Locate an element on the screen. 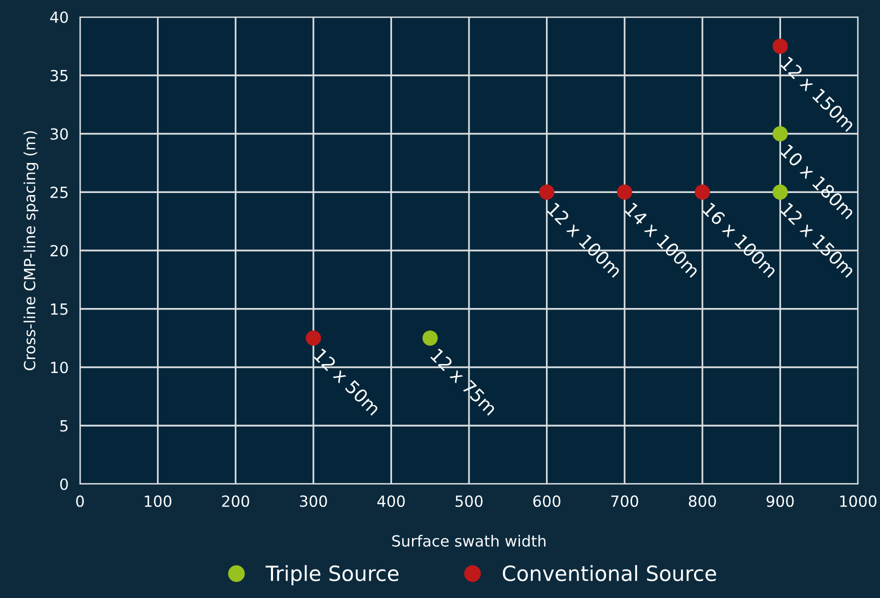  x-axis-title: Surface swath width is located at coordinates (469, 540).